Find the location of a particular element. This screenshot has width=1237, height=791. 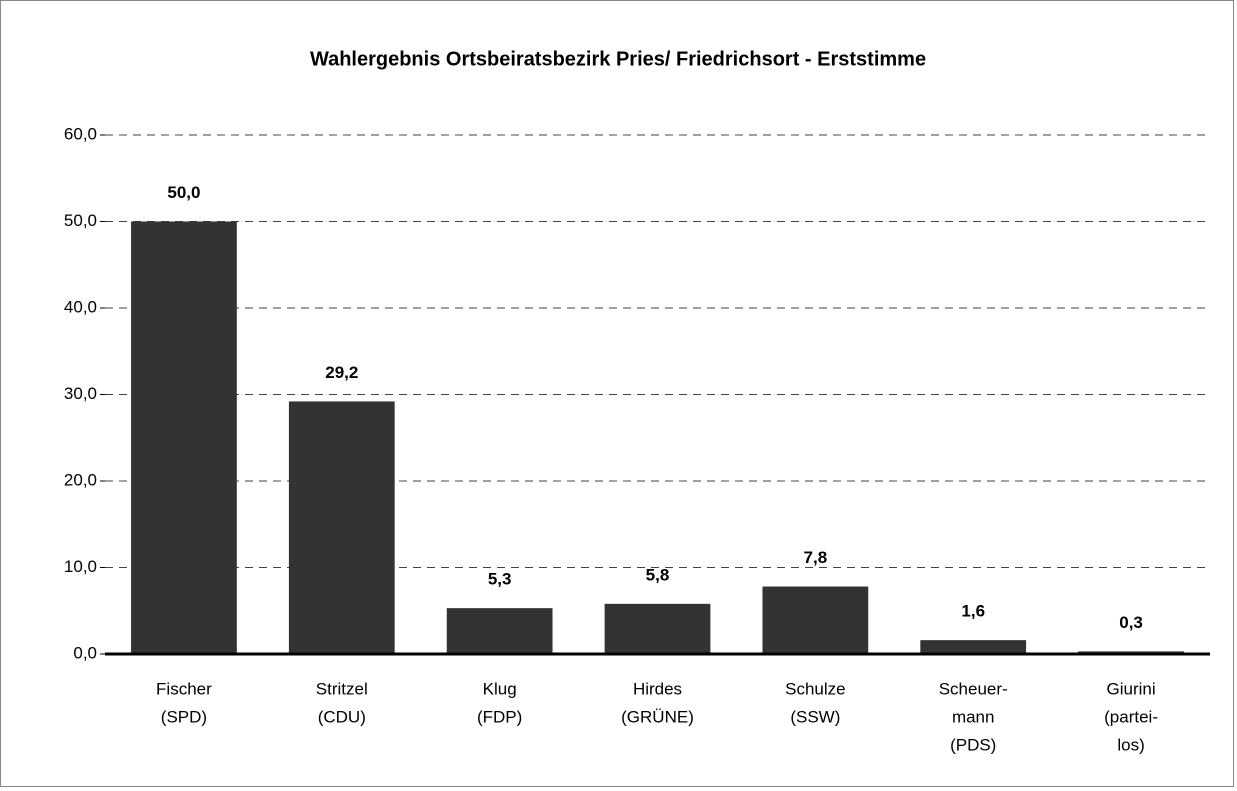

value-label: 7,8 is located at coordinates (816, 557).